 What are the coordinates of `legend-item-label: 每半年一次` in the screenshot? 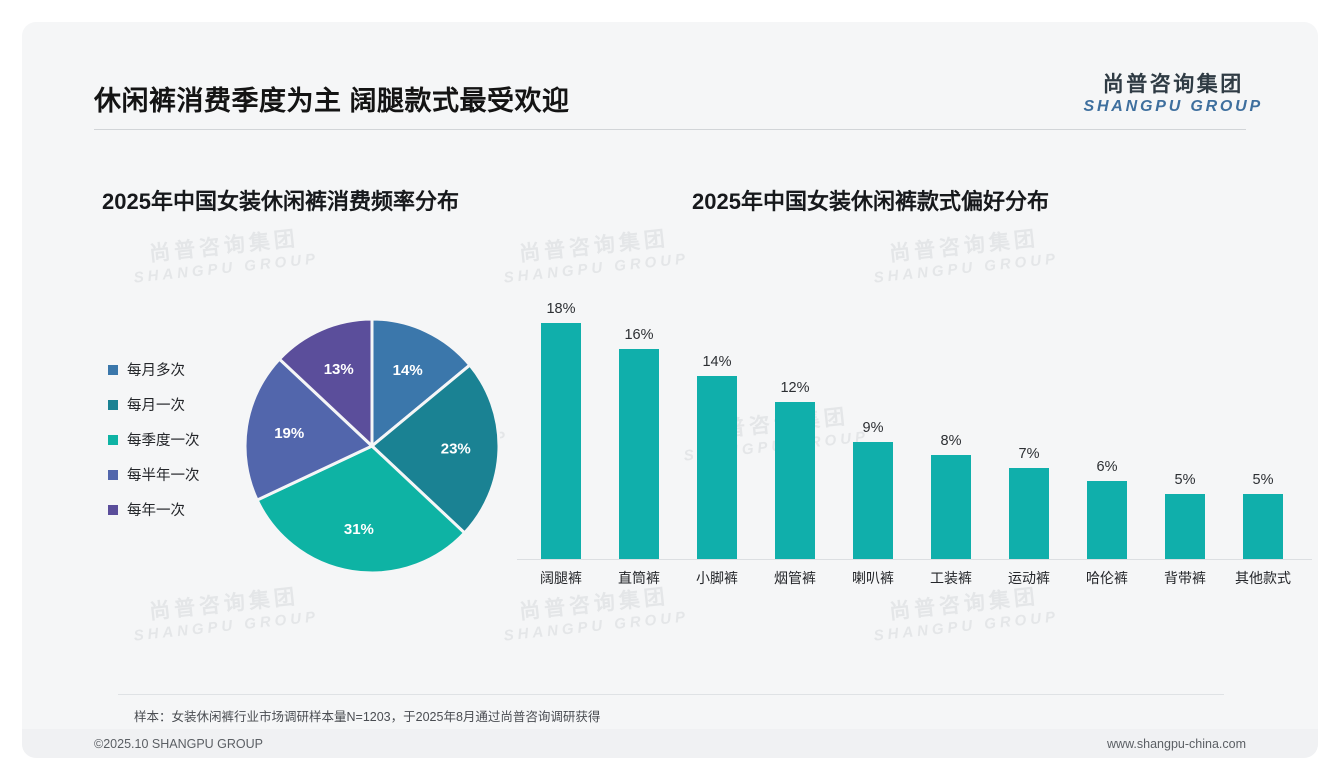 It's located at (163, 476).